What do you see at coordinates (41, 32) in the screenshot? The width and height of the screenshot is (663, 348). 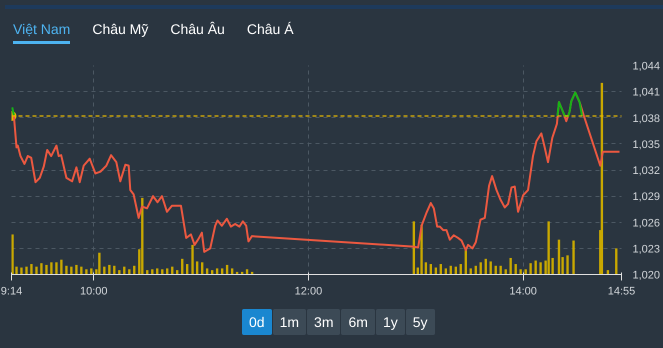 I see `text: Việt Nam` at bounding box center [41, 32].